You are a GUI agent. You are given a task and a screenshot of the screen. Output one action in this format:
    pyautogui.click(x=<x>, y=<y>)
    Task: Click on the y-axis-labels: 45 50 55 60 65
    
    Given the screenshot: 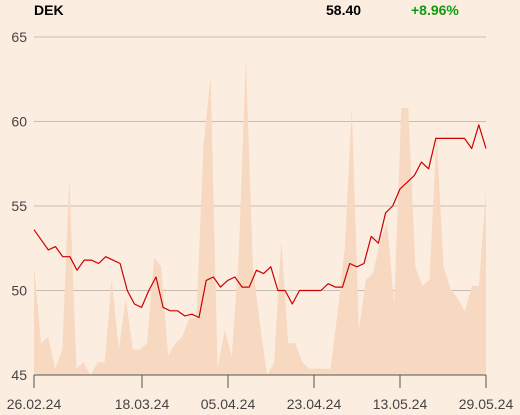 What is the action you would take?
    pyautogui.click(x=19, y=206)
    